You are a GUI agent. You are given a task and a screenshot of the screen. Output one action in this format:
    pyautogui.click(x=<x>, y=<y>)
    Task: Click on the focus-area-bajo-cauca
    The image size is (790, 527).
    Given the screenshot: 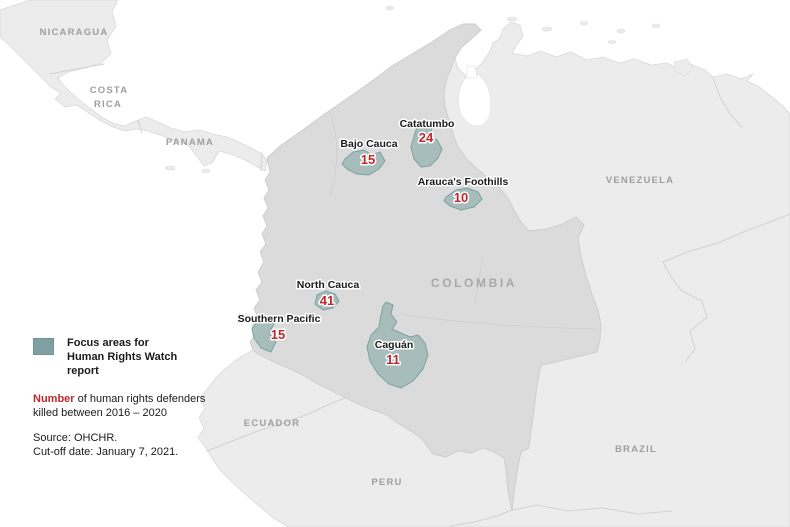 What is the action you would take?
    pyautogui.click(x=363, y=162)
    